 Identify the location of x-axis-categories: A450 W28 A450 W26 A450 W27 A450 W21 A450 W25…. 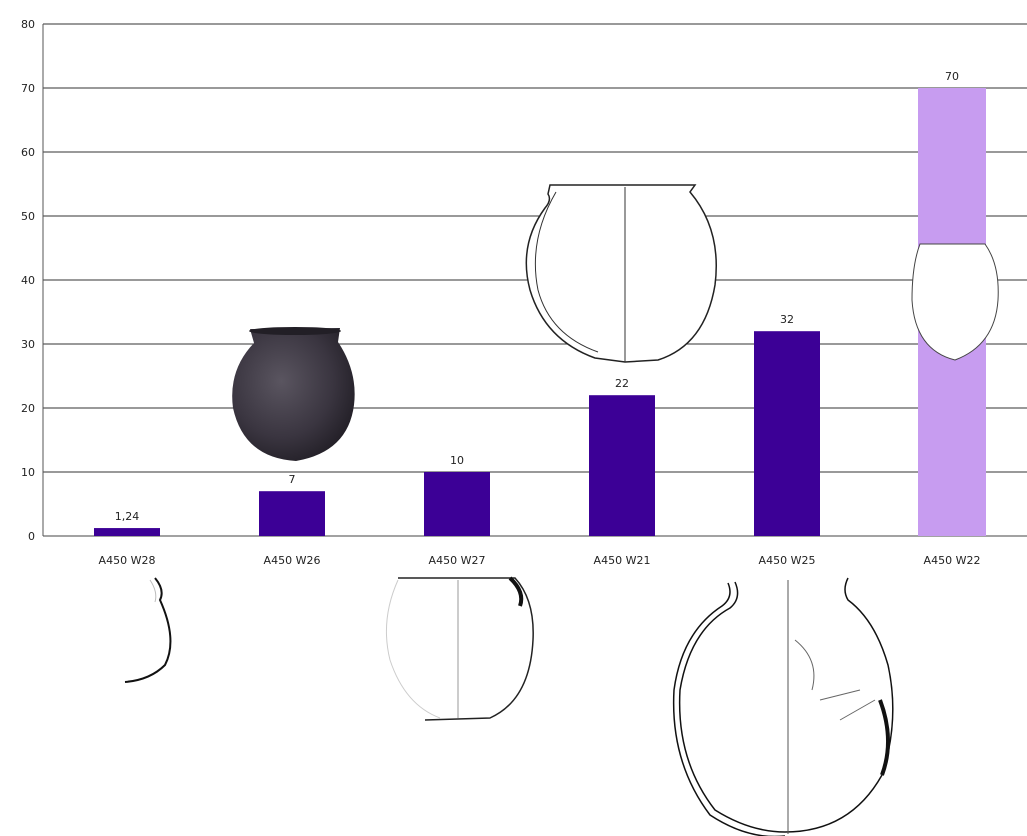
(540, 560).